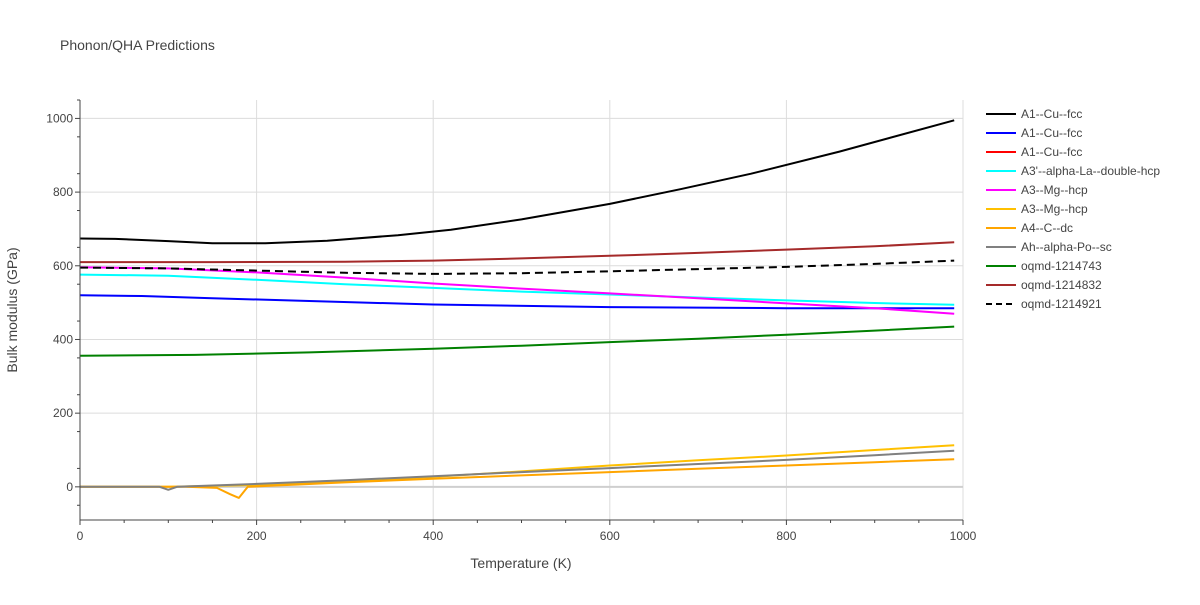 The image size is (1200, 605). Describe the element at coordinates (1090, 171) in the screenshot. I see `legend-label: A3'--alpha-La--double-hcp` at that location.